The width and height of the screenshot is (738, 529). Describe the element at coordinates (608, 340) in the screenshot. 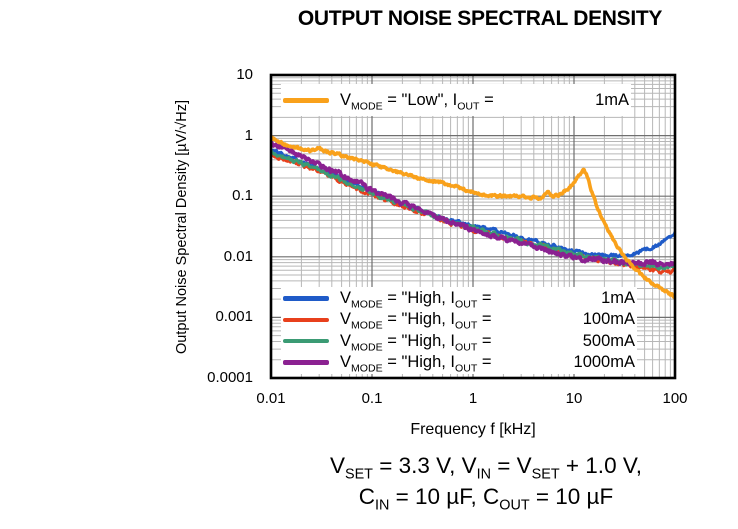

I see `legend-value: 500mA` at that location.